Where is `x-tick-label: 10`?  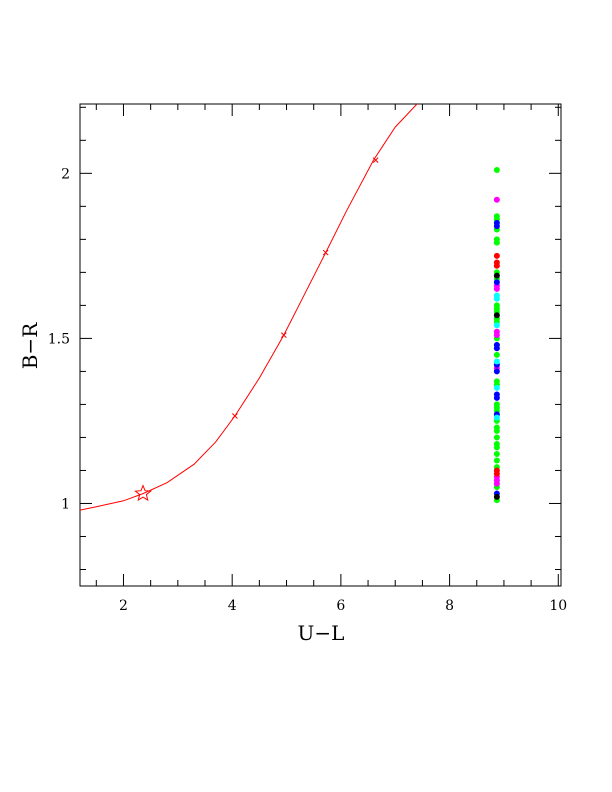 x-tick-label: 10 is located at coordinates (558, 606).